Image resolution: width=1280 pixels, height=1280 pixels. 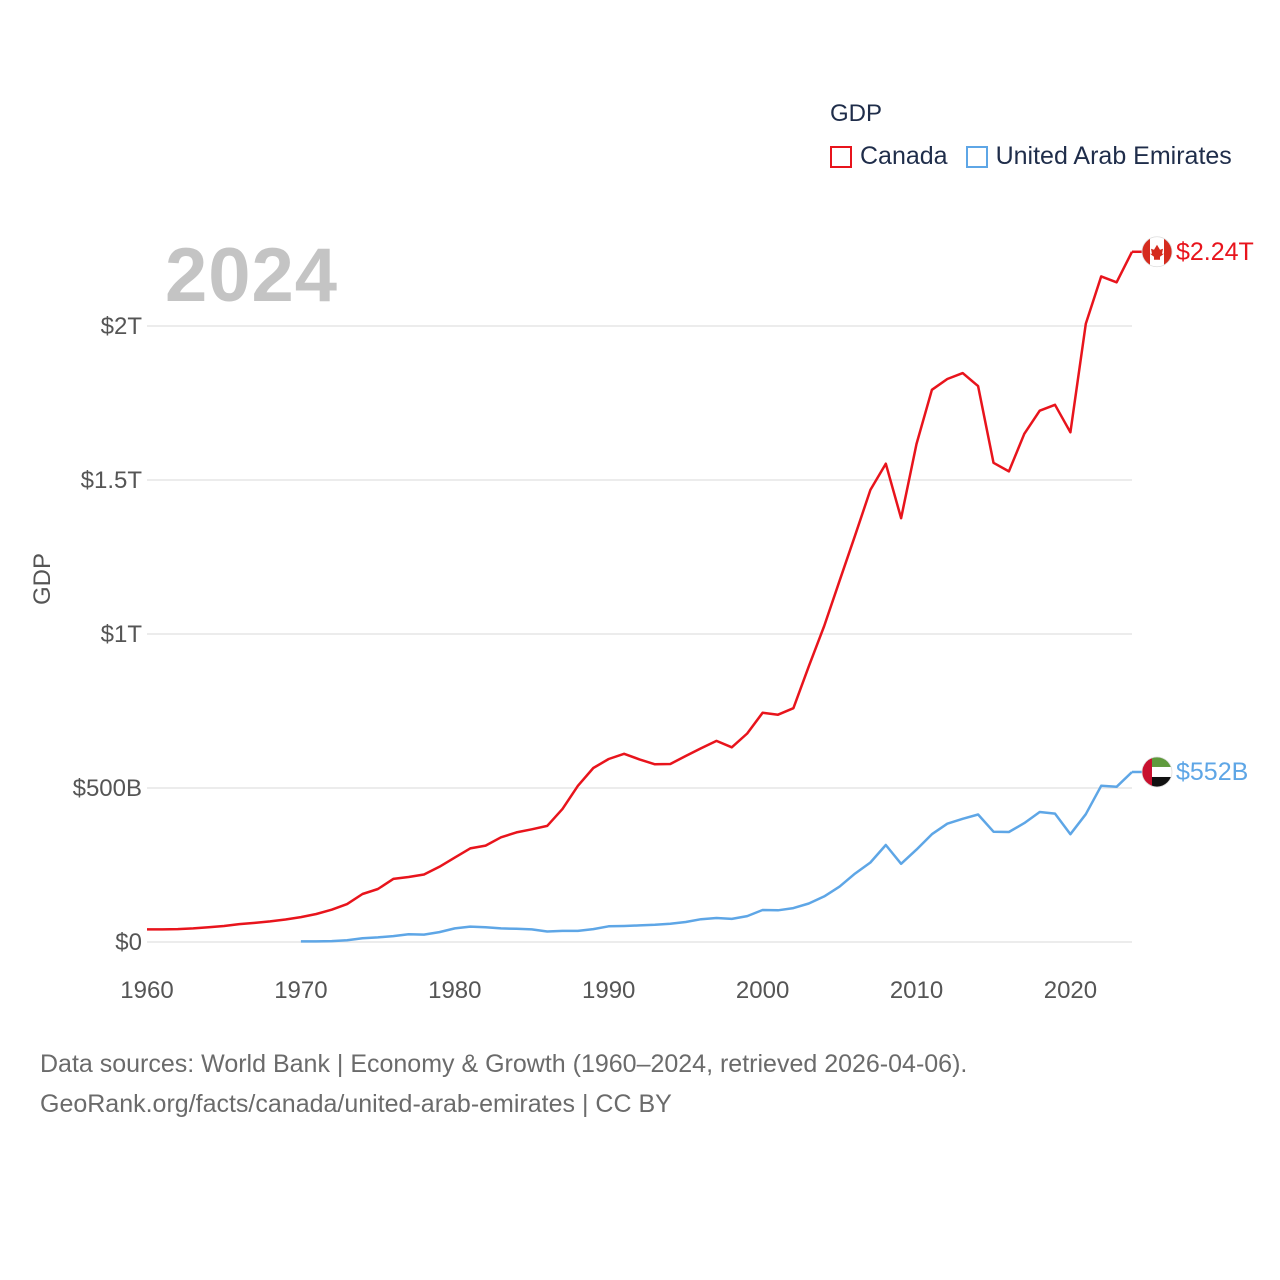 I want to click on y-tick-label: $500B, so click(x=107, y=788).